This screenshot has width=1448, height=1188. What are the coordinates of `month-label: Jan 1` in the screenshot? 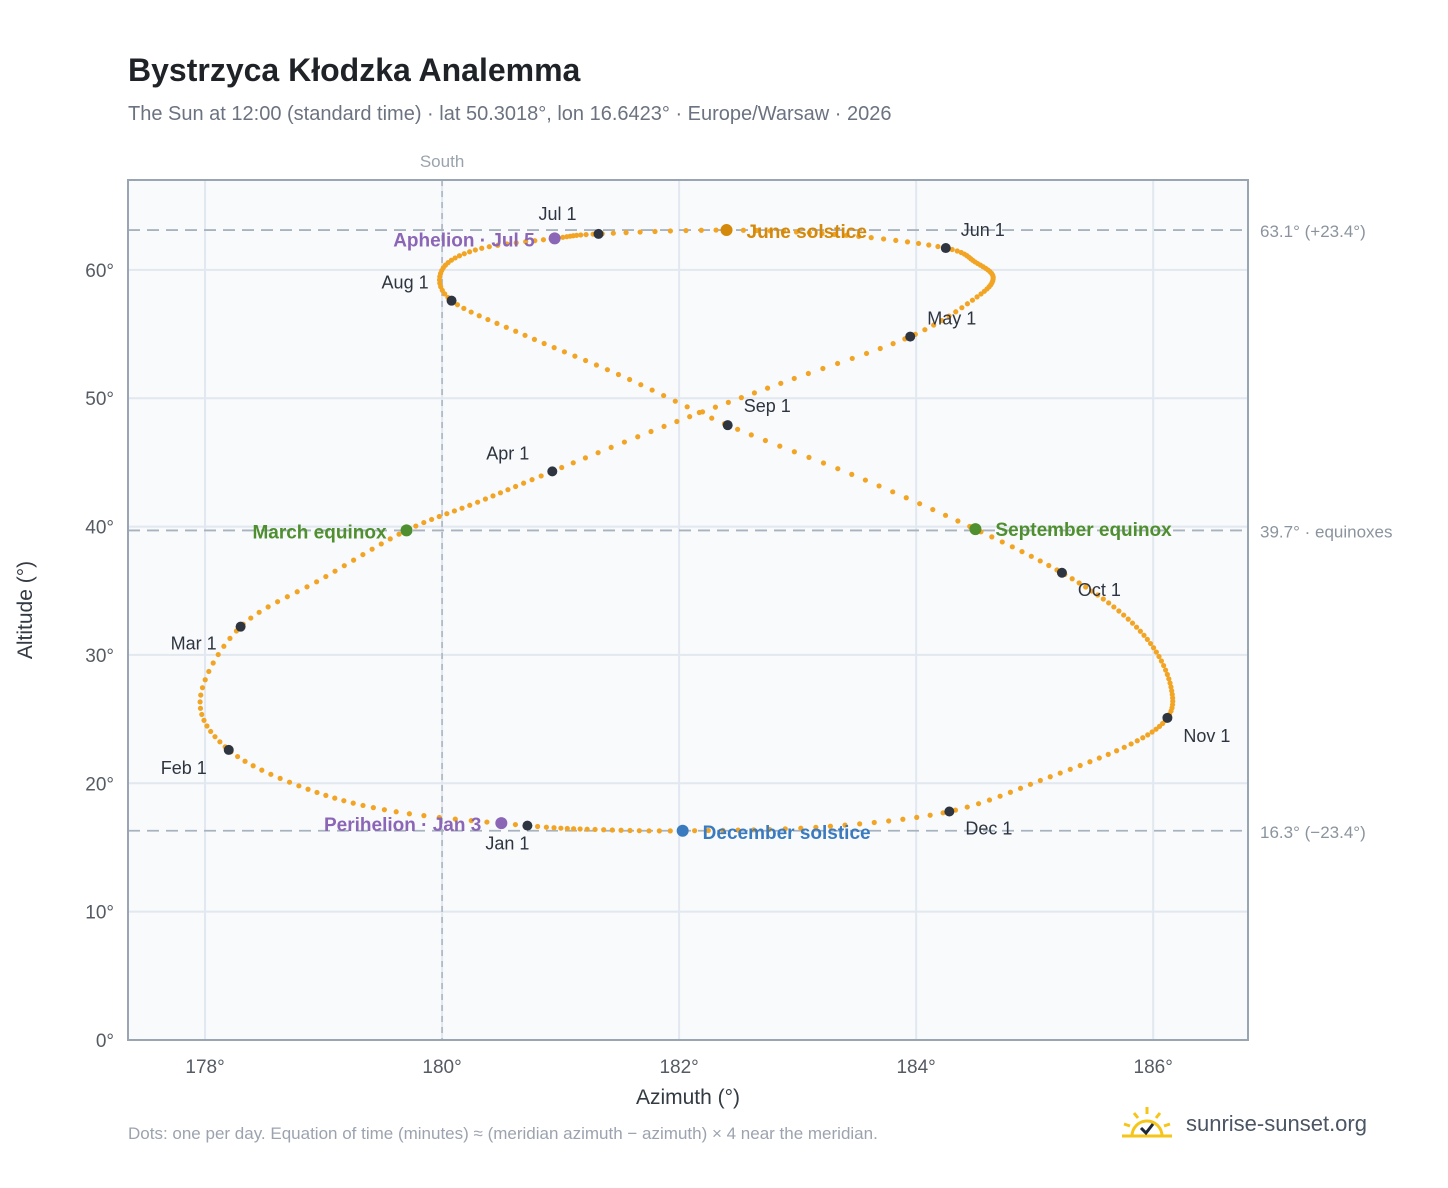 It's located at (507, 844).